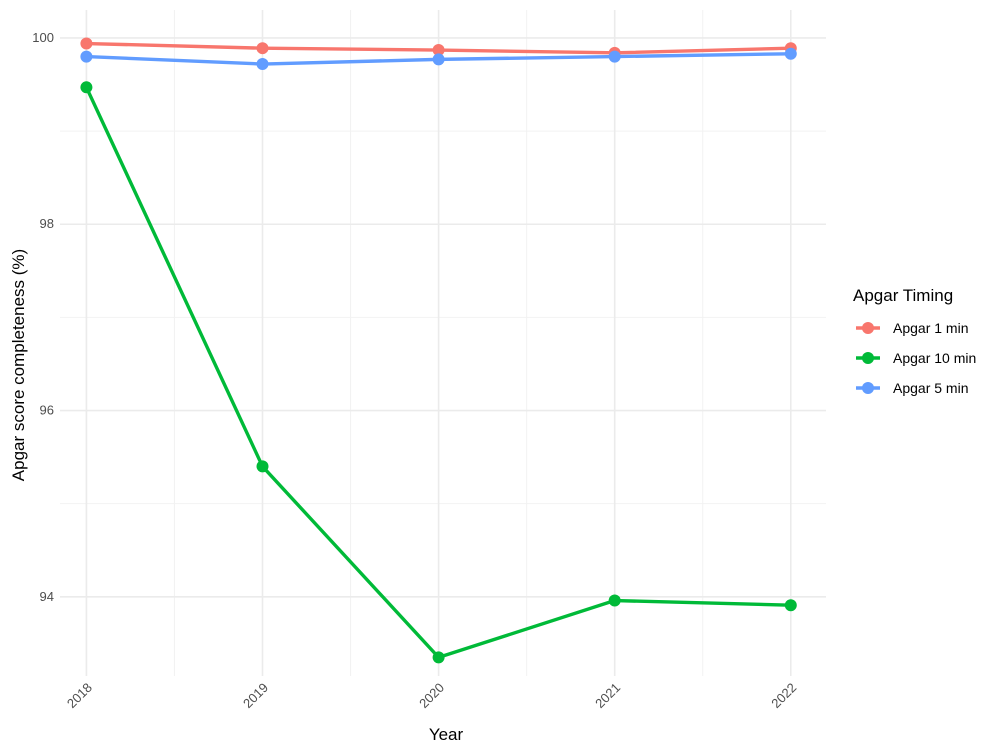 This screenshot has width=1000, height=752. I want to click on legend-label: Apgar 1 min, so click(930, 328).